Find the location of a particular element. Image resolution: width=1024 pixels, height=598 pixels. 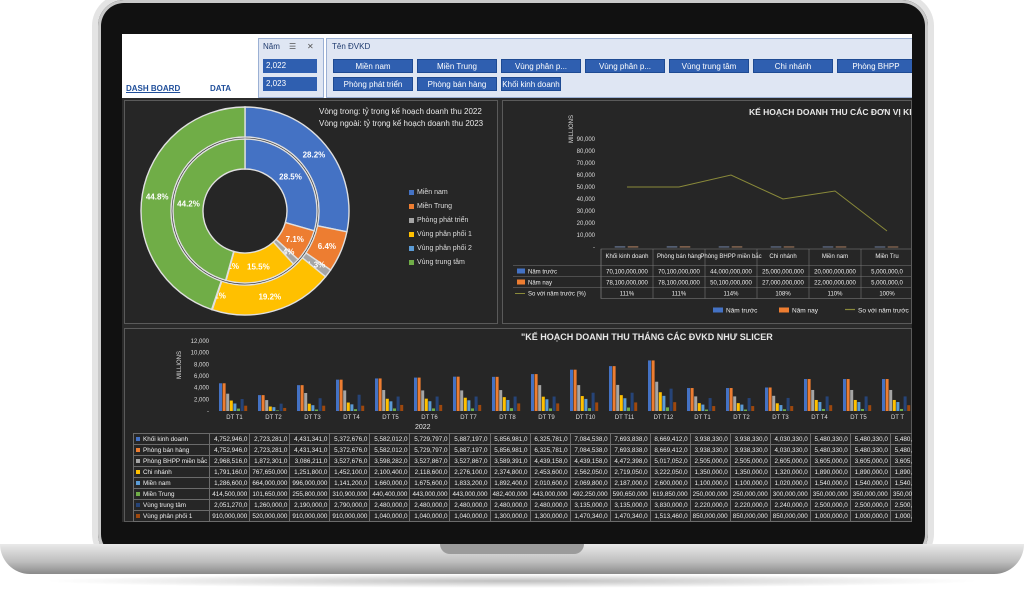

unit-item-vung-trung-tam: Vùng trung tâm is located at coordinates (709, 66).